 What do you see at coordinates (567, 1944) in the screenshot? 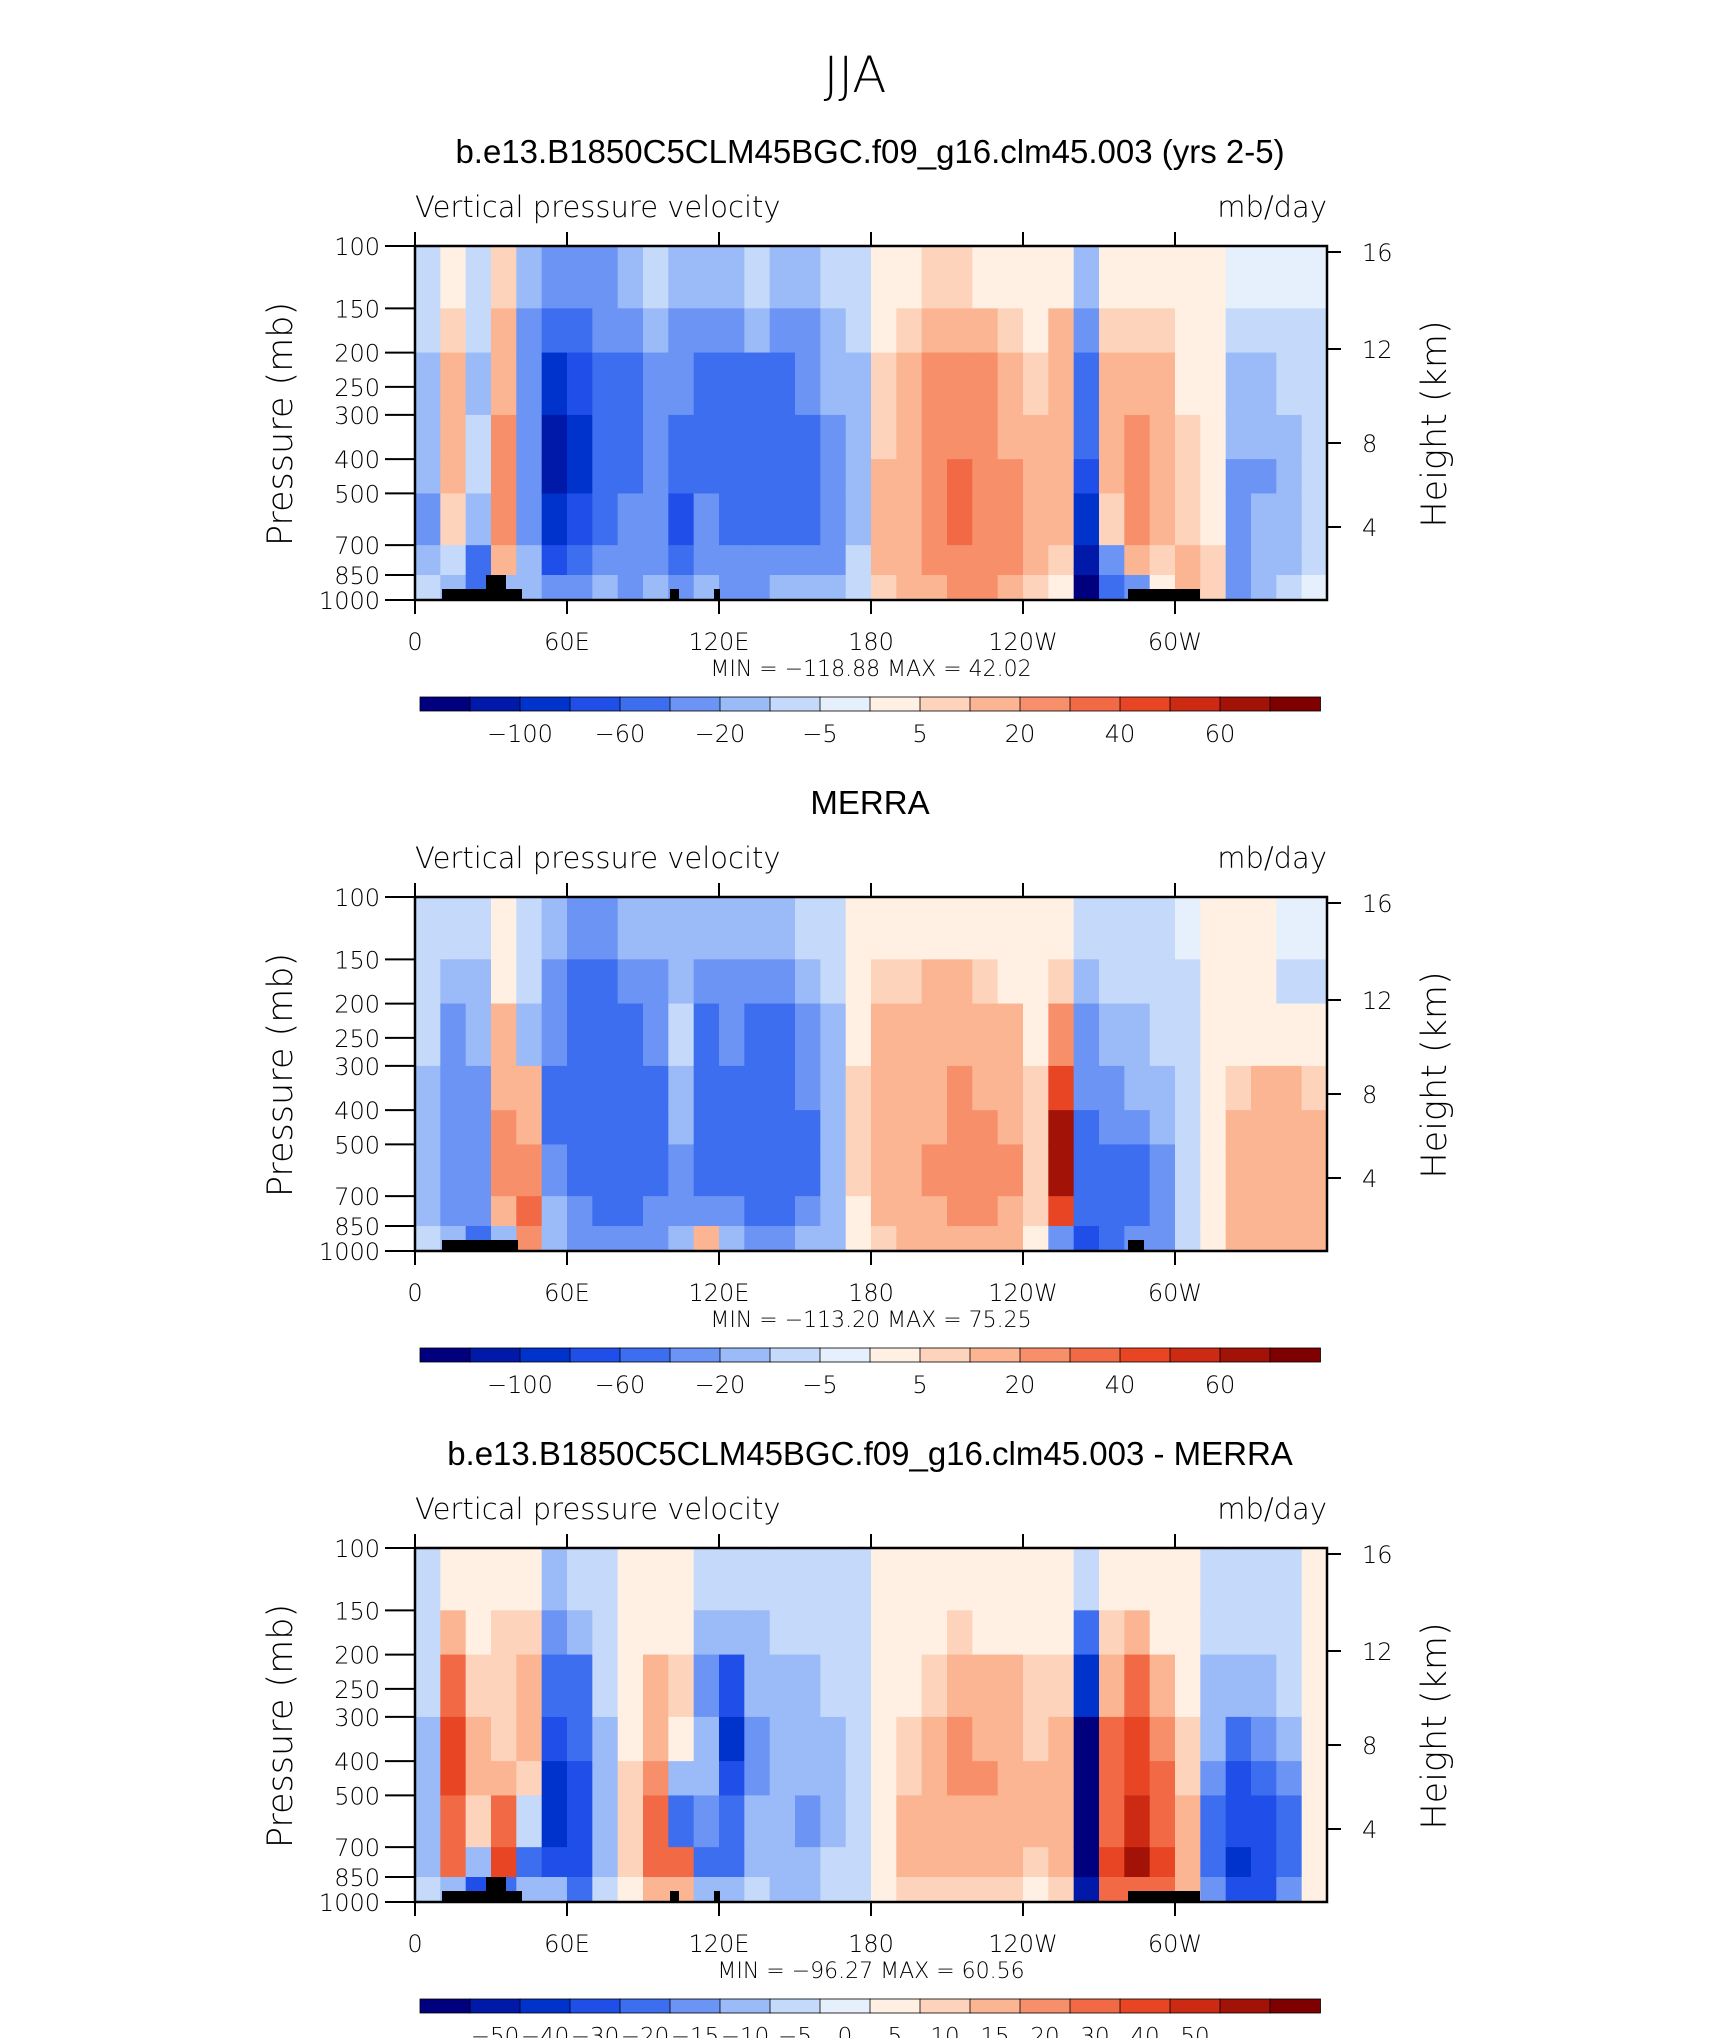
I see `x-tick-label: 60E` at bounding box center [567, 1944].